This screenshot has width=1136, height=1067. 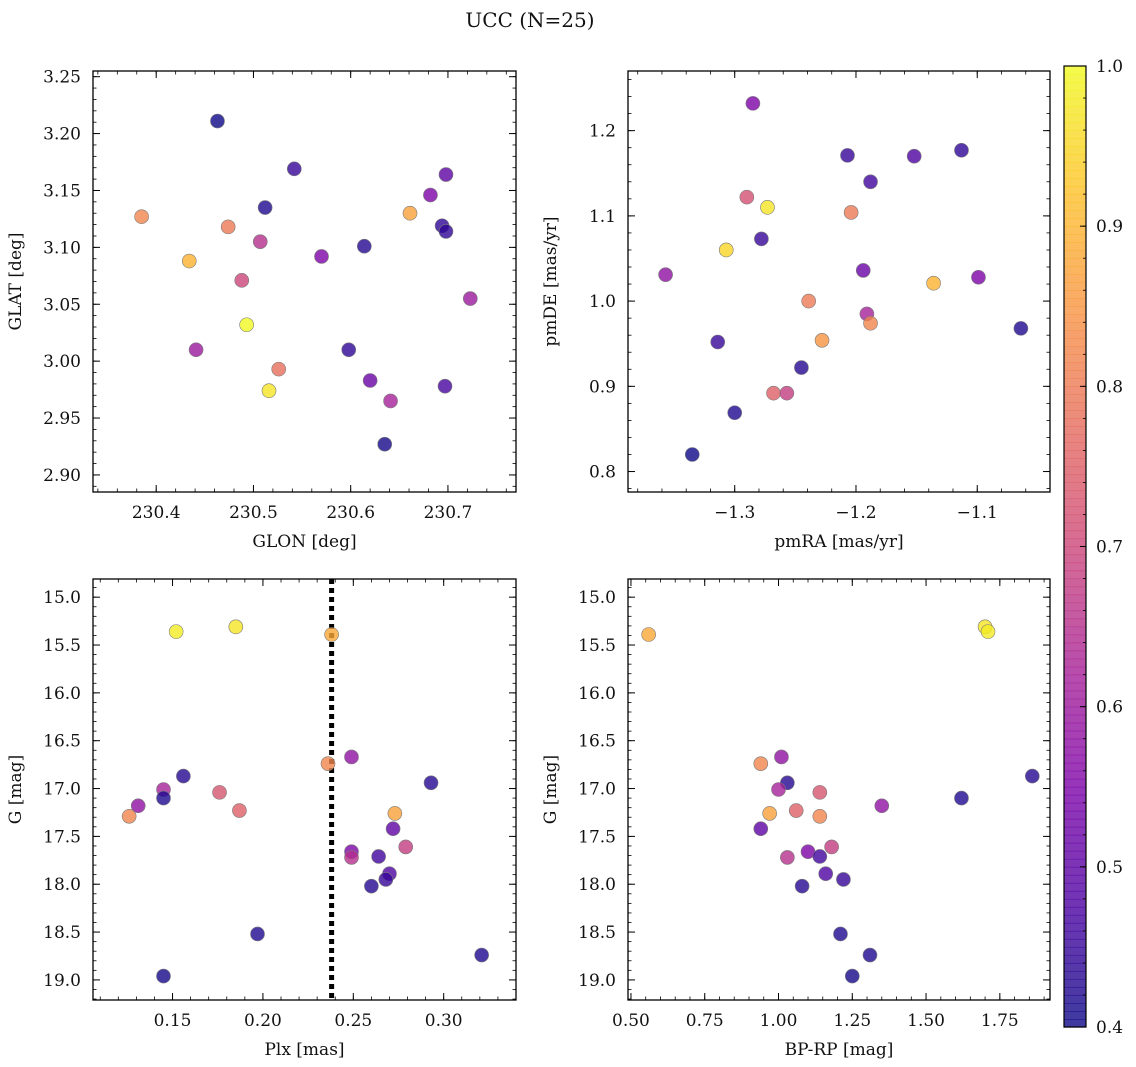 What do you see at coordinates (62, 742) in the screenshot?
I see `y-tick-label: 16.5` at bounding box center [62, 742].